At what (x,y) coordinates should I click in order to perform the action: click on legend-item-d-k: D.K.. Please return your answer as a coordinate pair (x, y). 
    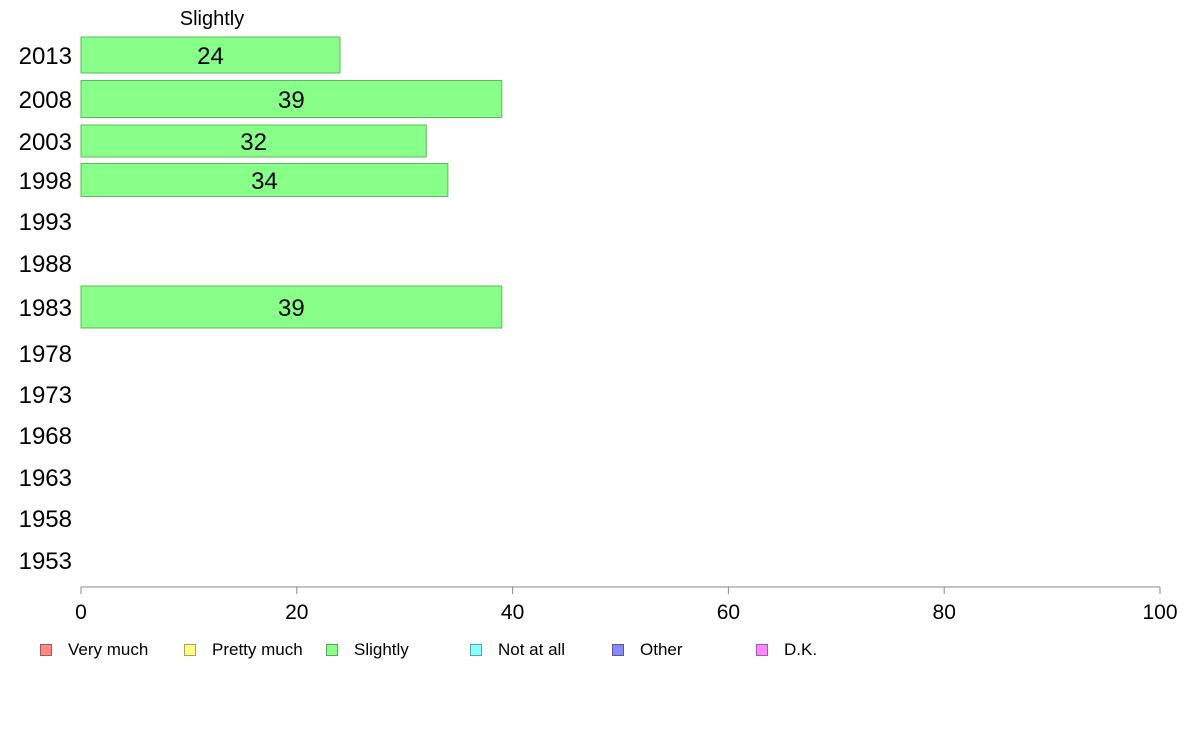
    Looking at the image, I should click on (786, 650).